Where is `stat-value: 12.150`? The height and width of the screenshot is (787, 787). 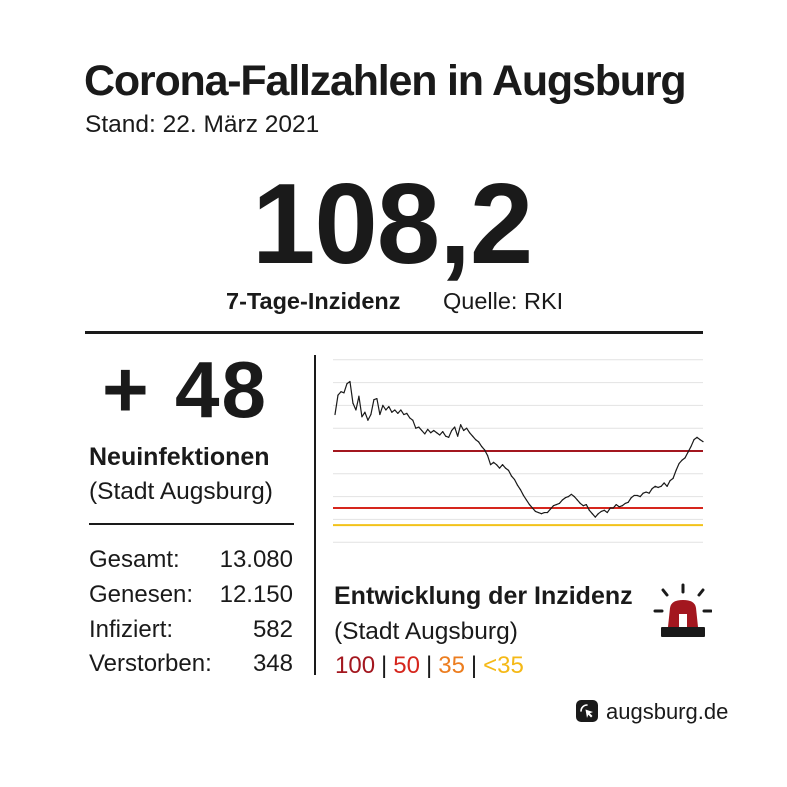 stat-value: 12.150 is located at coordinates (256, 594).